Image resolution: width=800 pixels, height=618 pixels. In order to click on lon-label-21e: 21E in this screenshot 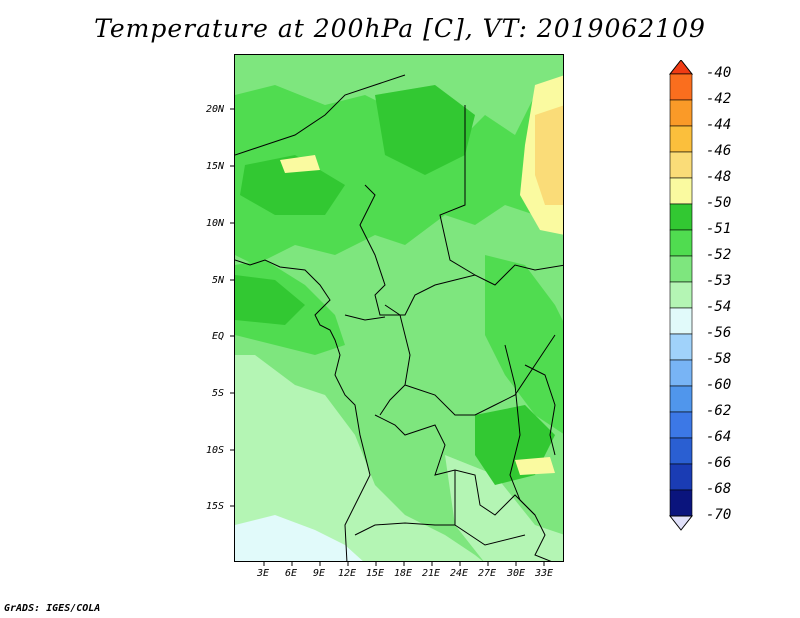, I will do `click(431, 573)`.